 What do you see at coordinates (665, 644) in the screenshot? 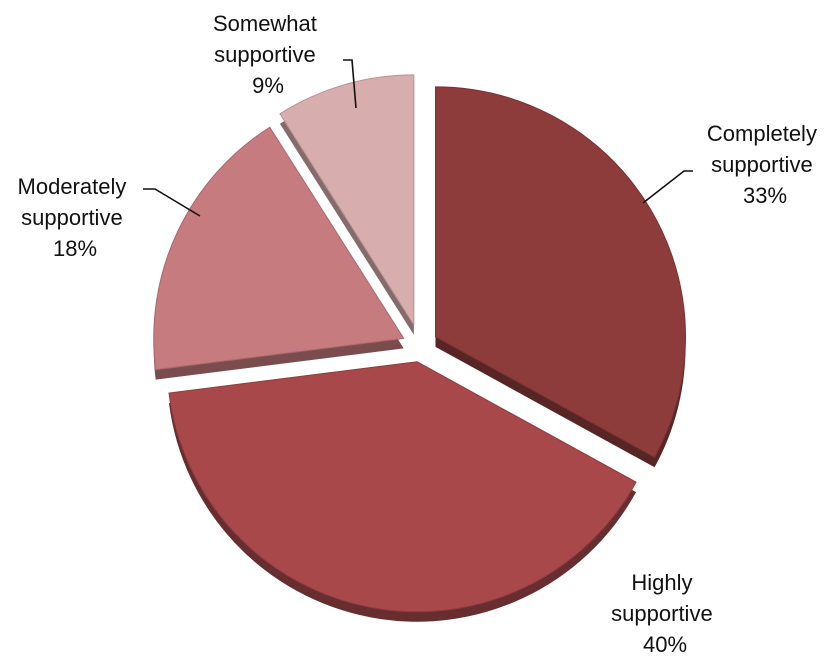
I see `label-highly-pct: 40%` at bounding box center [665, 644].